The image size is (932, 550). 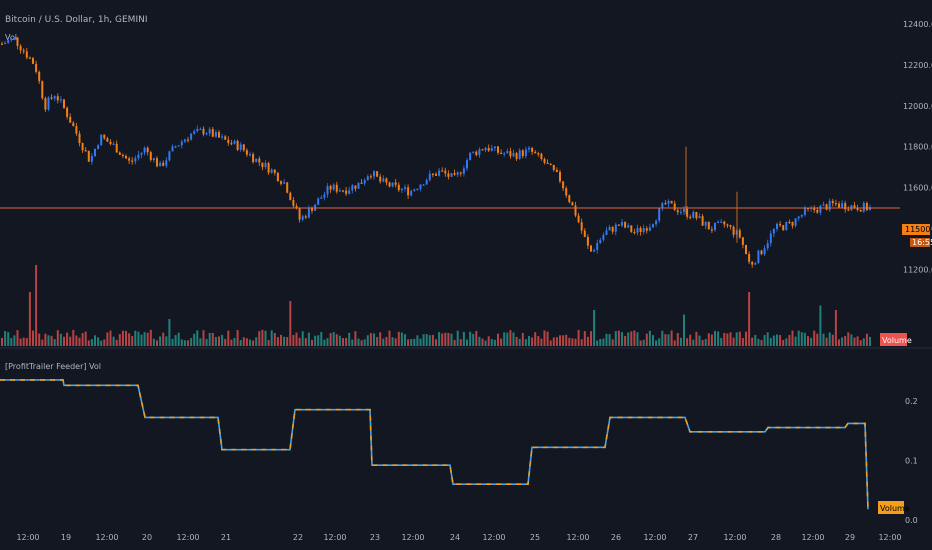 I want to click on indicator-badge-bg, so click(x=891, y=507).